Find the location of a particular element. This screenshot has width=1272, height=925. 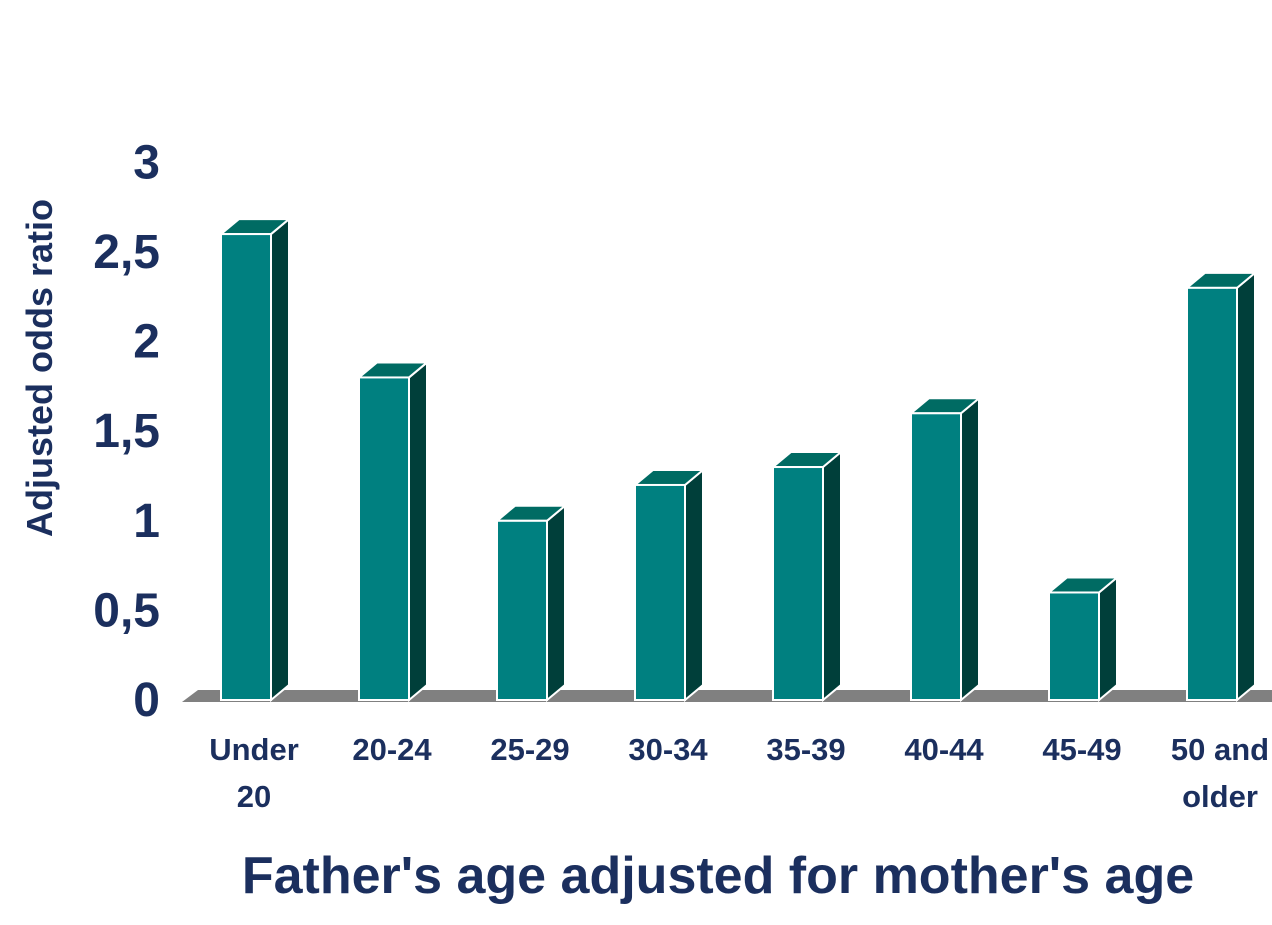

x-tick-label: 25-29 is located at coordinates (529, 749).